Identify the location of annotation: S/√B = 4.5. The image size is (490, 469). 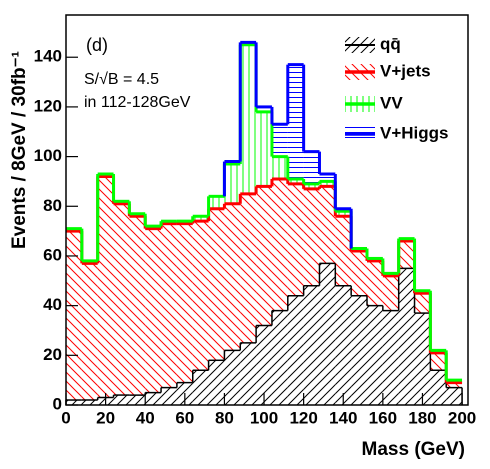
(121, 79).